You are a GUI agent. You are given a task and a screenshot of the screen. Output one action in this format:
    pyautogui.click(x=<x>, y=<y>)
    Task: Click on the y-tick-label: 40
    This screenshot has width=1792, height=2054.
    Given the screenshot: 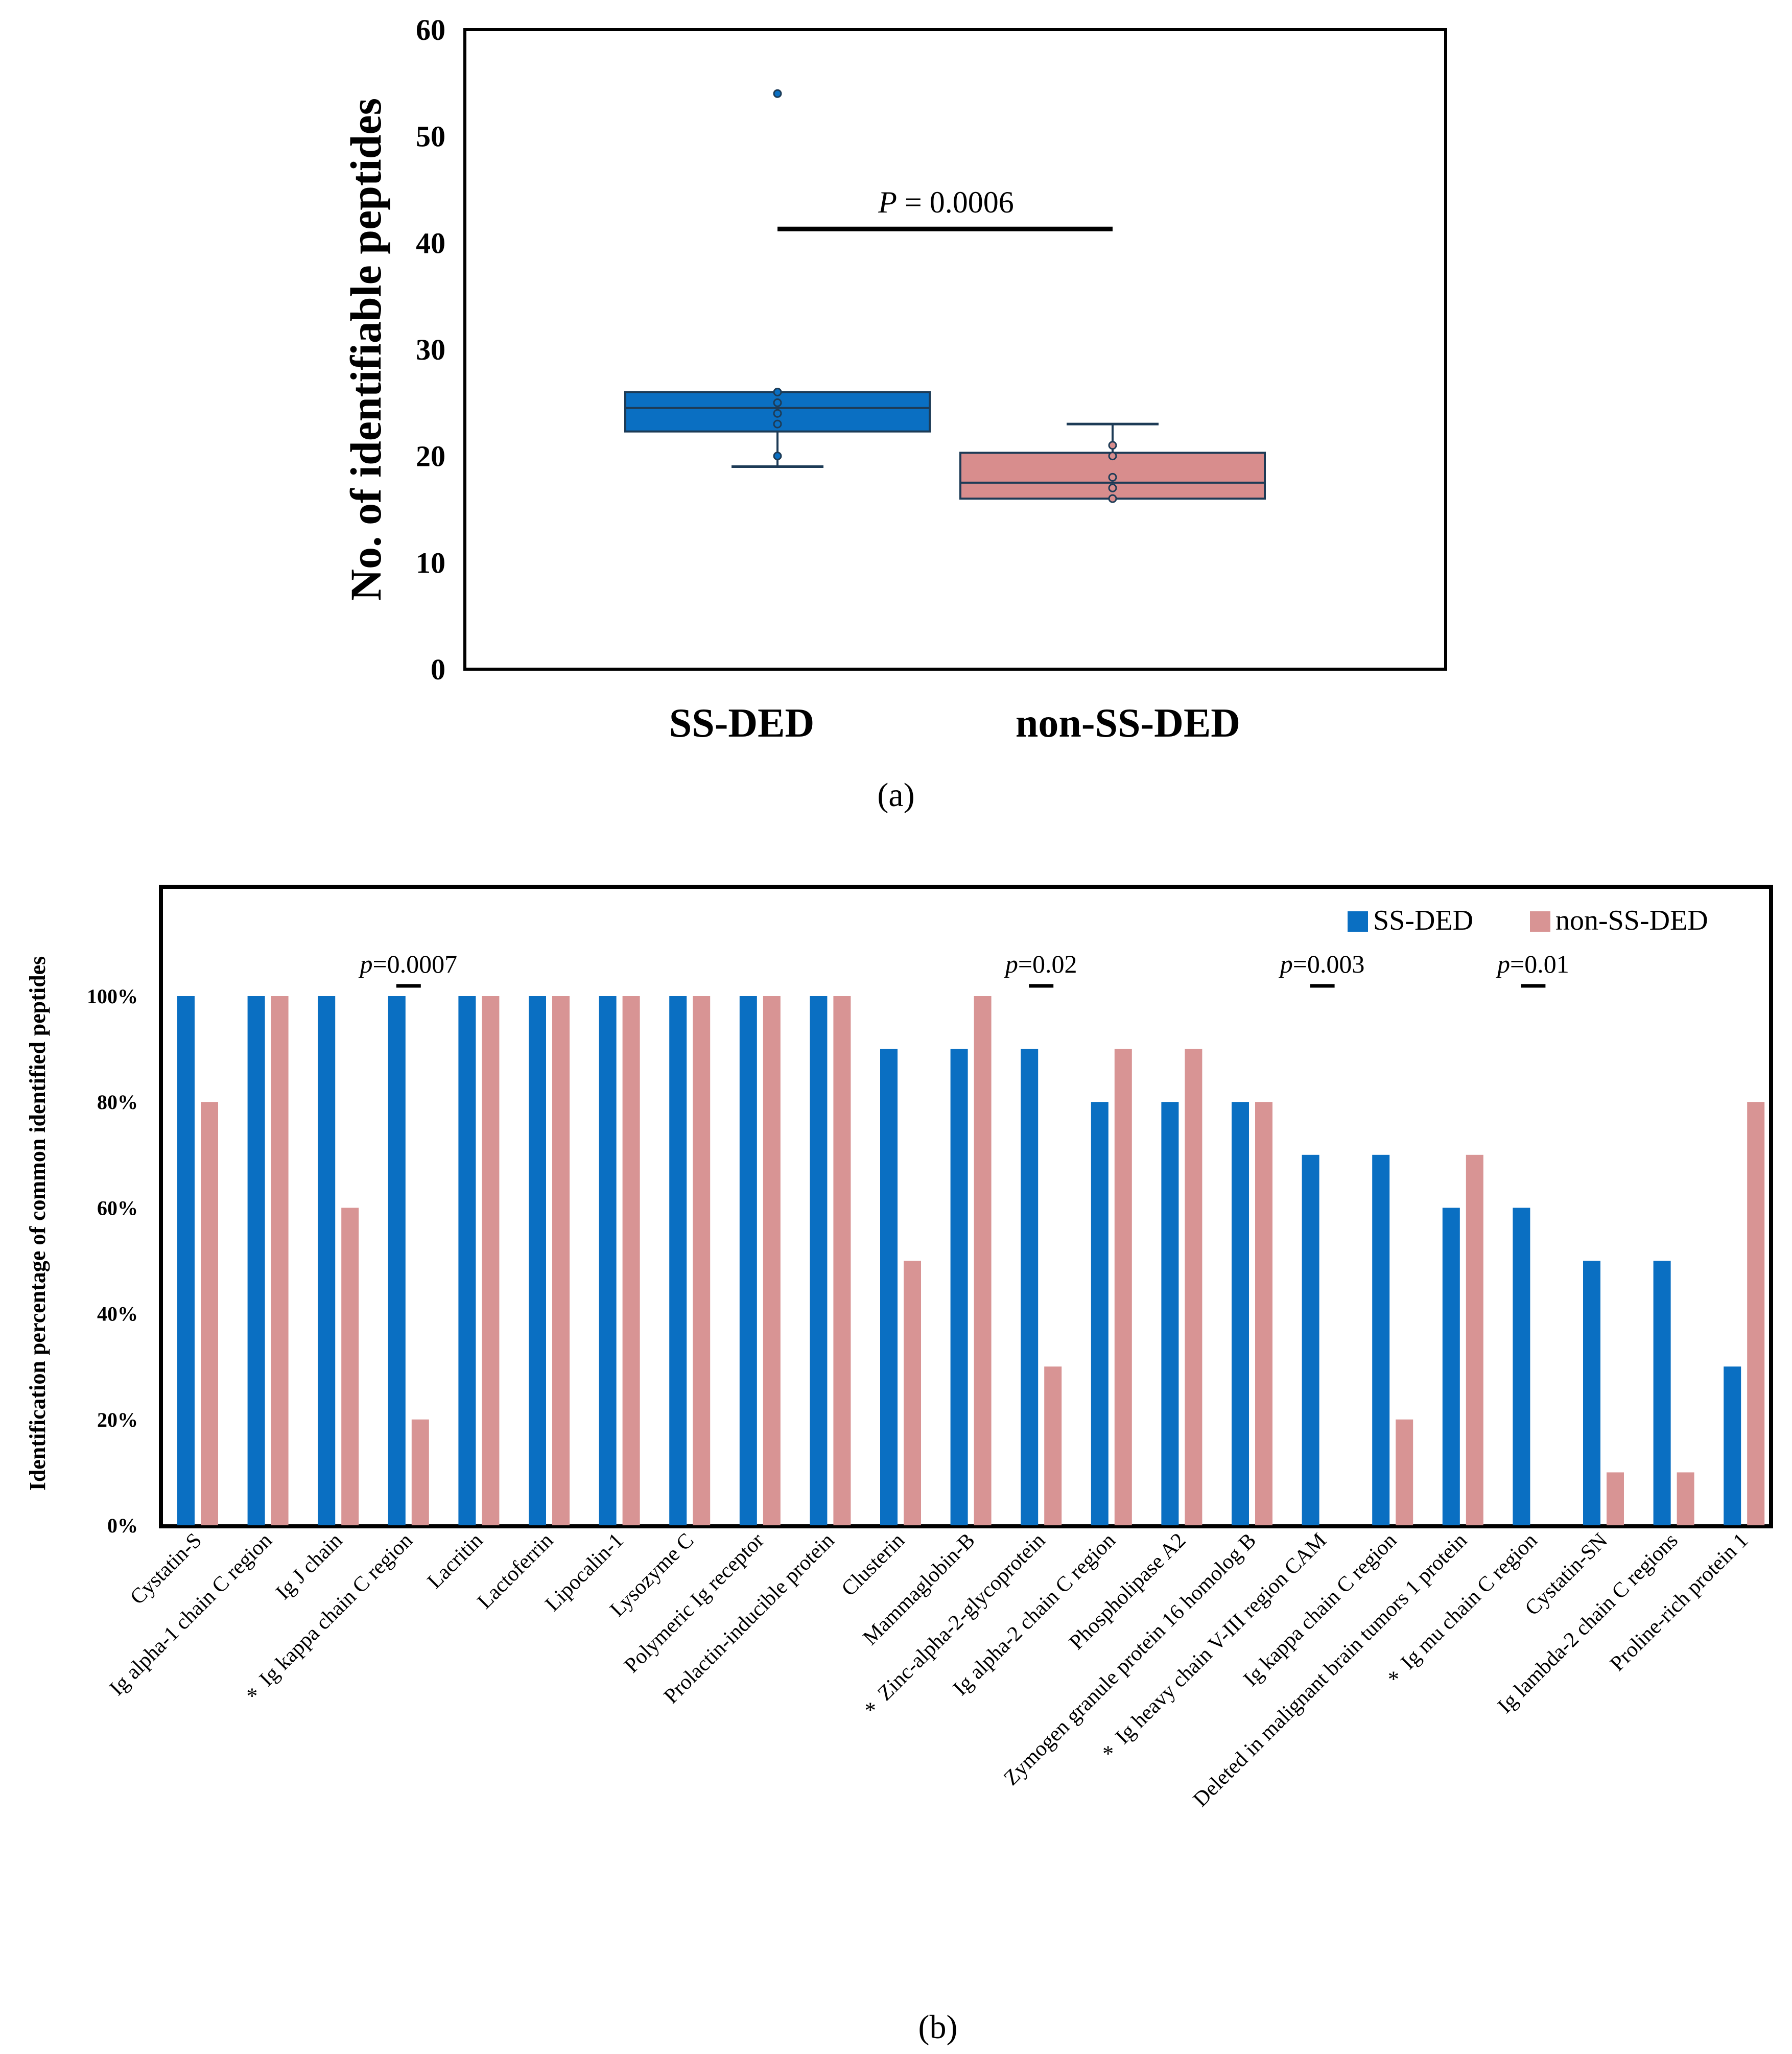 What is the action you would take?
    pyautogui.click(x=430, y=242)
    